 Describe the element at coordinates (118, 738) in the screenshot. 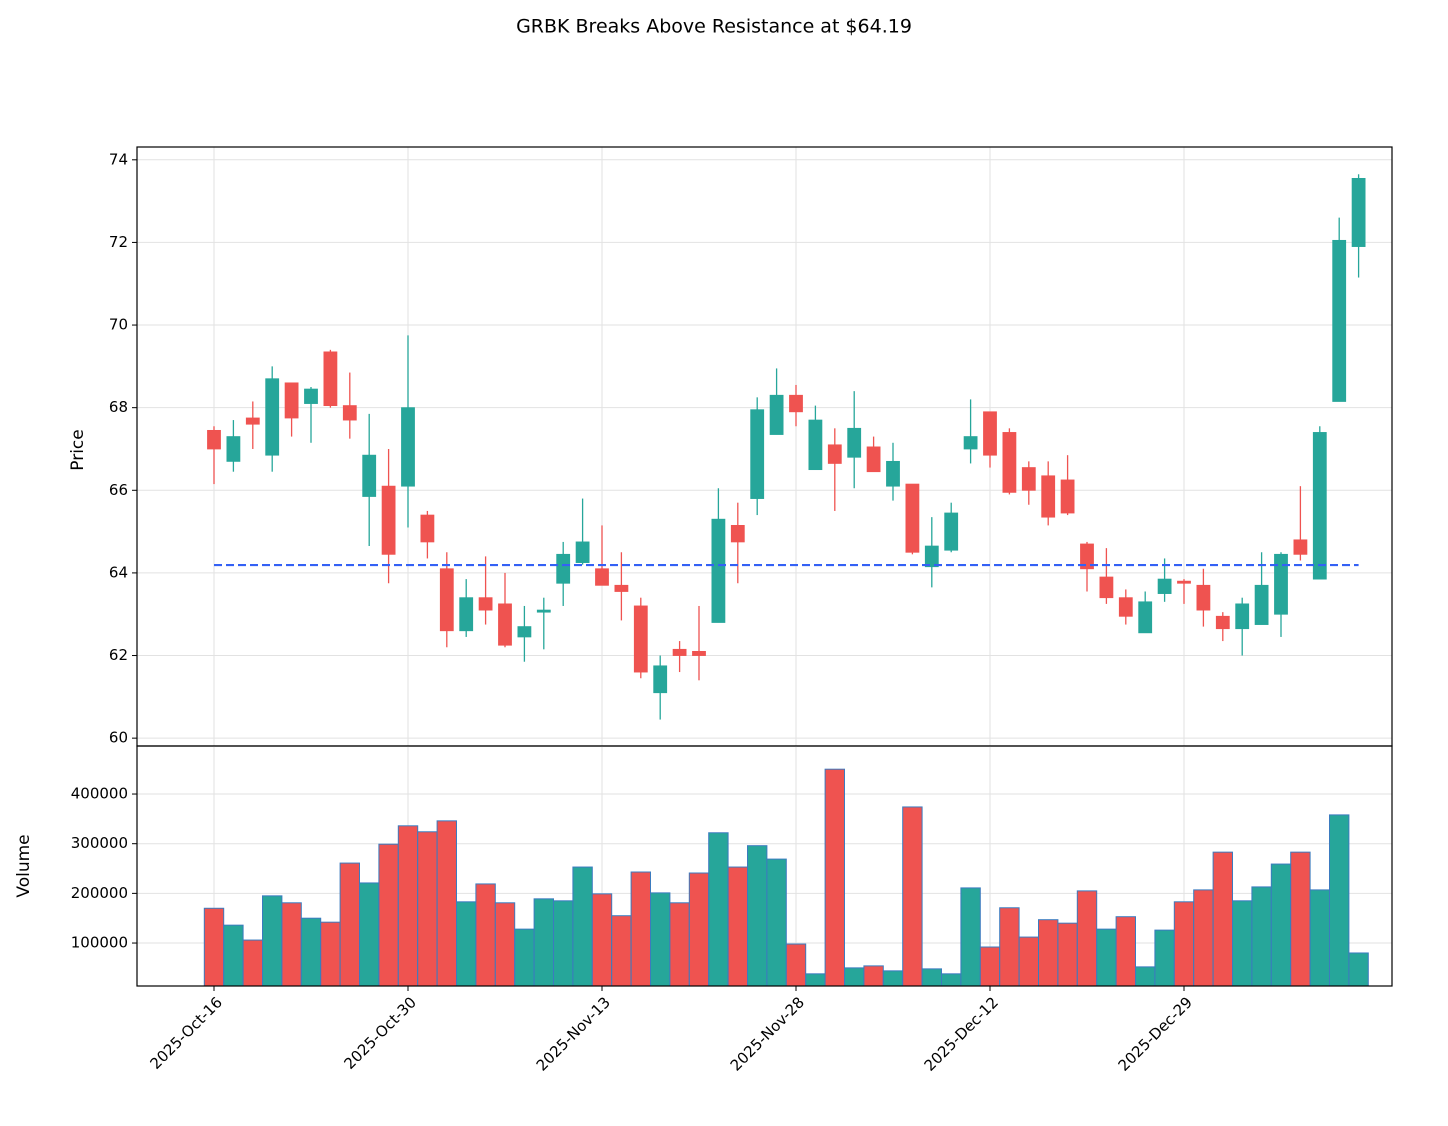

I see `y-tick-label: 60` at that location.